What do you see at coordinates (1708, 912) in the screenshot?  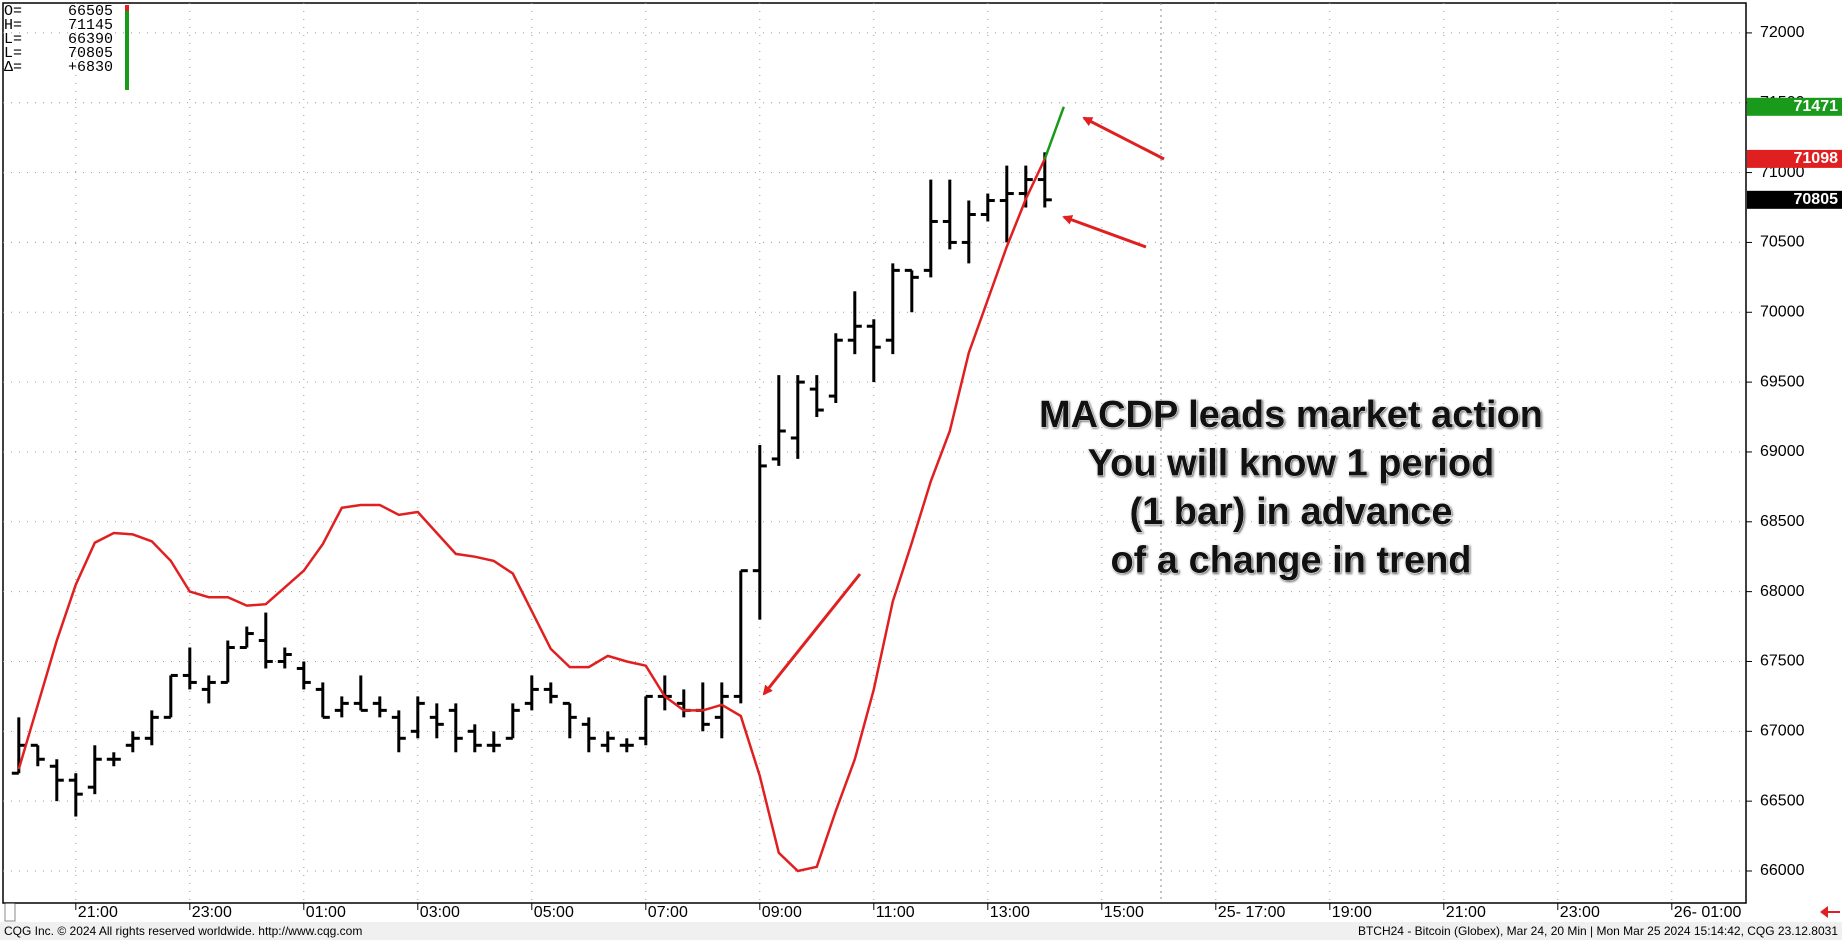 I see `x-tick-label: 26- 01:00` at bounding box center [1708, 912].